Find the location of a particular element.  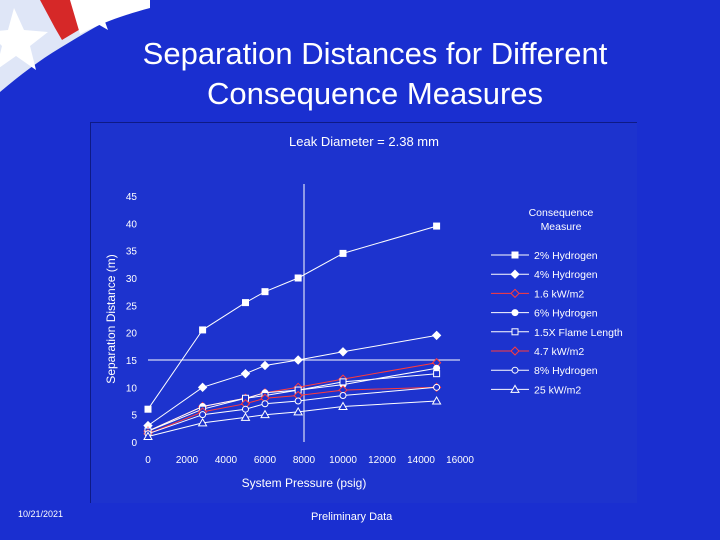

x-tick-label: 16000 is located at coordinates (460, 460).